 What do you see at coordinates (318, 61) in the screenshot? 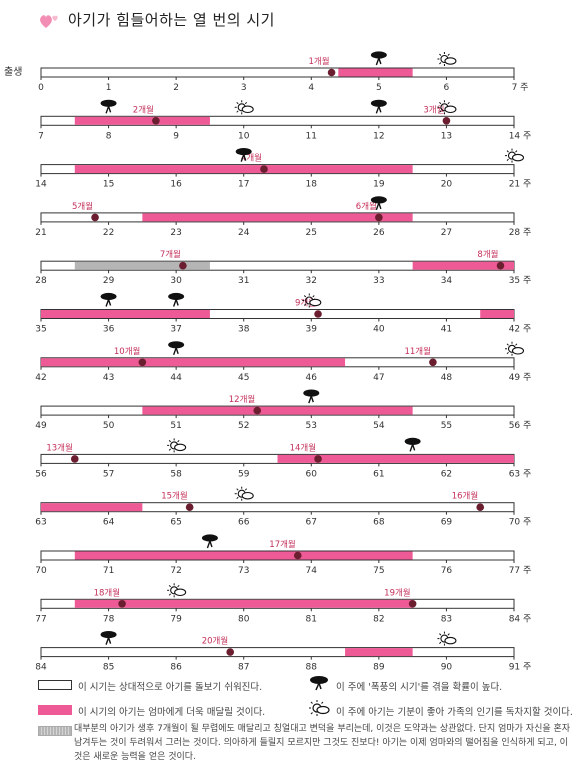
I see `month-label: 1개월` at bounding box center [318, 61].